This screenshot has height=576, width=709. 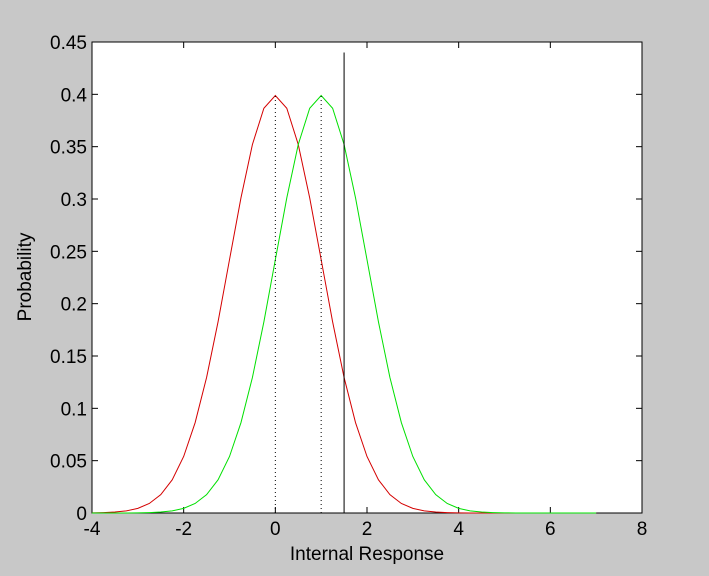 I want to click on y-tick-label: 0.45, so click(x=68, y=43).